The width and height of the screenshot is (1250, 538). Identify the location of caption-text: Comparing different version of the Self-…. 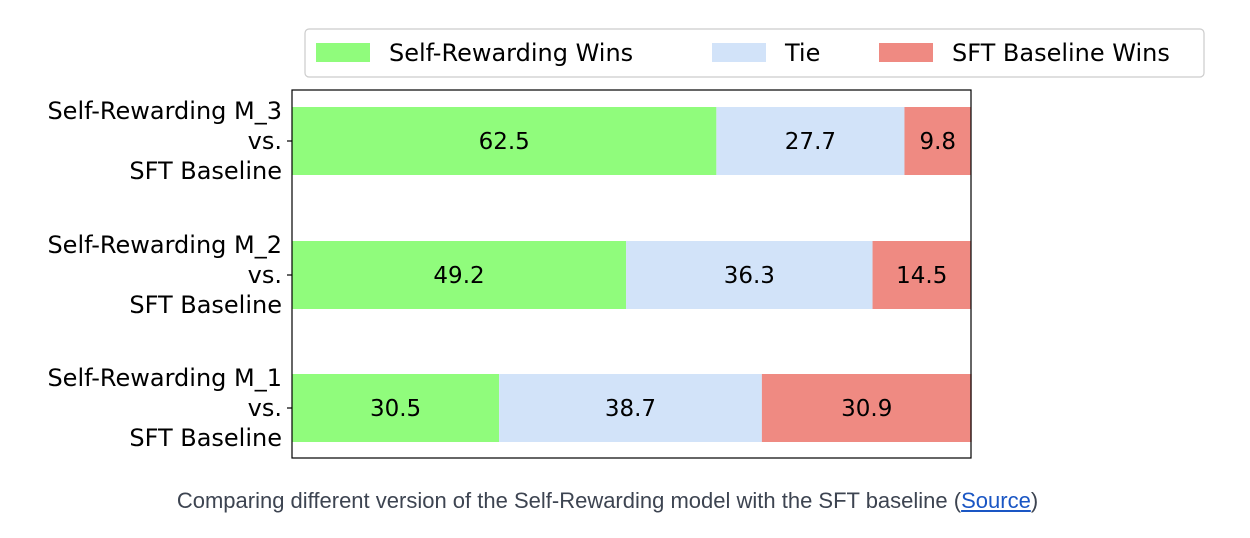
(569, 500).